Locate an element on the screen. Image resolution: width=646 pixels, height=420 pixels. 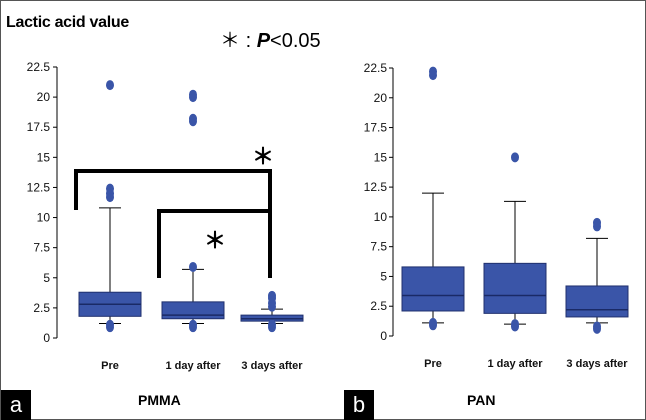
p-symbol: P is located at coordinates (263, 41).